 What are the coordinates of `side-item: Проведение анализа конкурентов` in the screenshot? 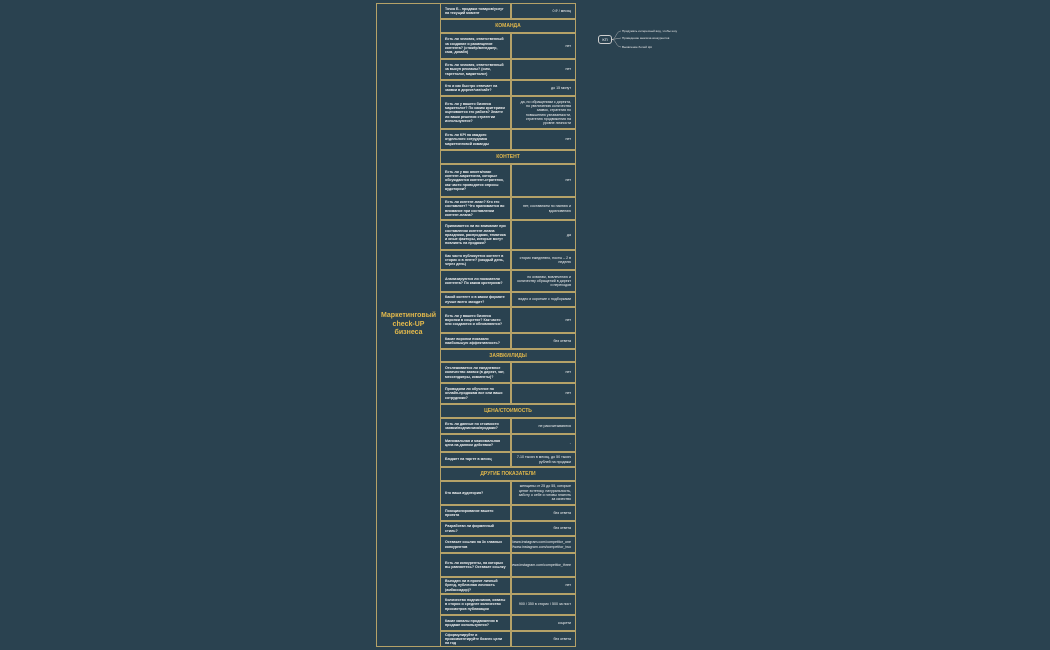 It's located at (646, 38).